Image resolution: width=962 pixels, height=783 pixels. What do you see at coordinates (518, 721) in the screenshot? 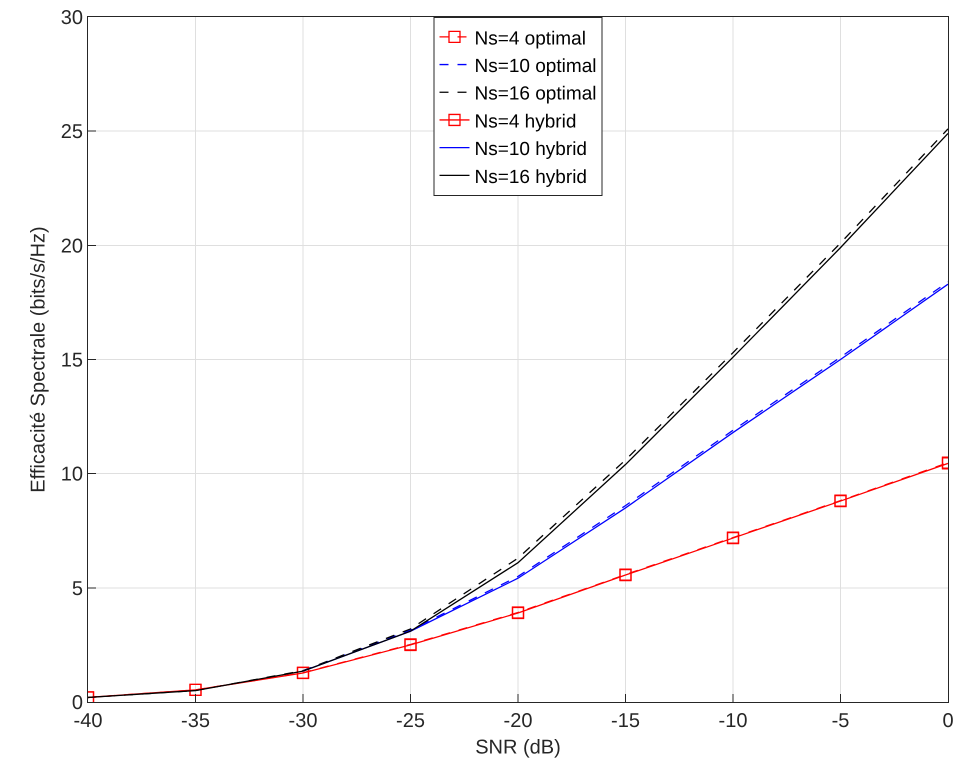
I see `x-tick-label: -20` at bounding box center [518, 721].